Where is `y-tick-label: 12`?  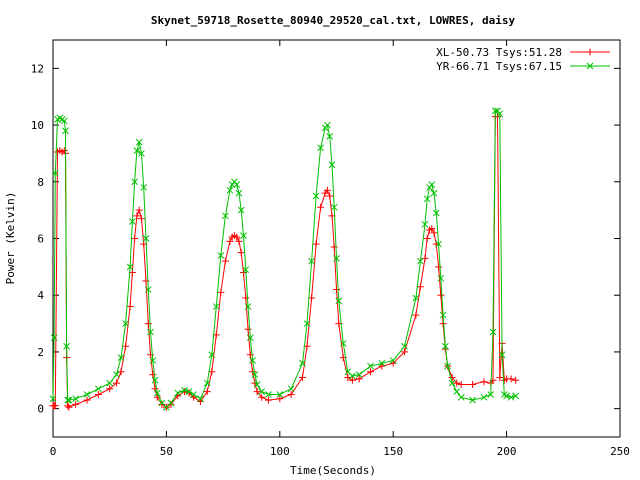 y-tick-label: 12 is located at coordinates (37, 68).